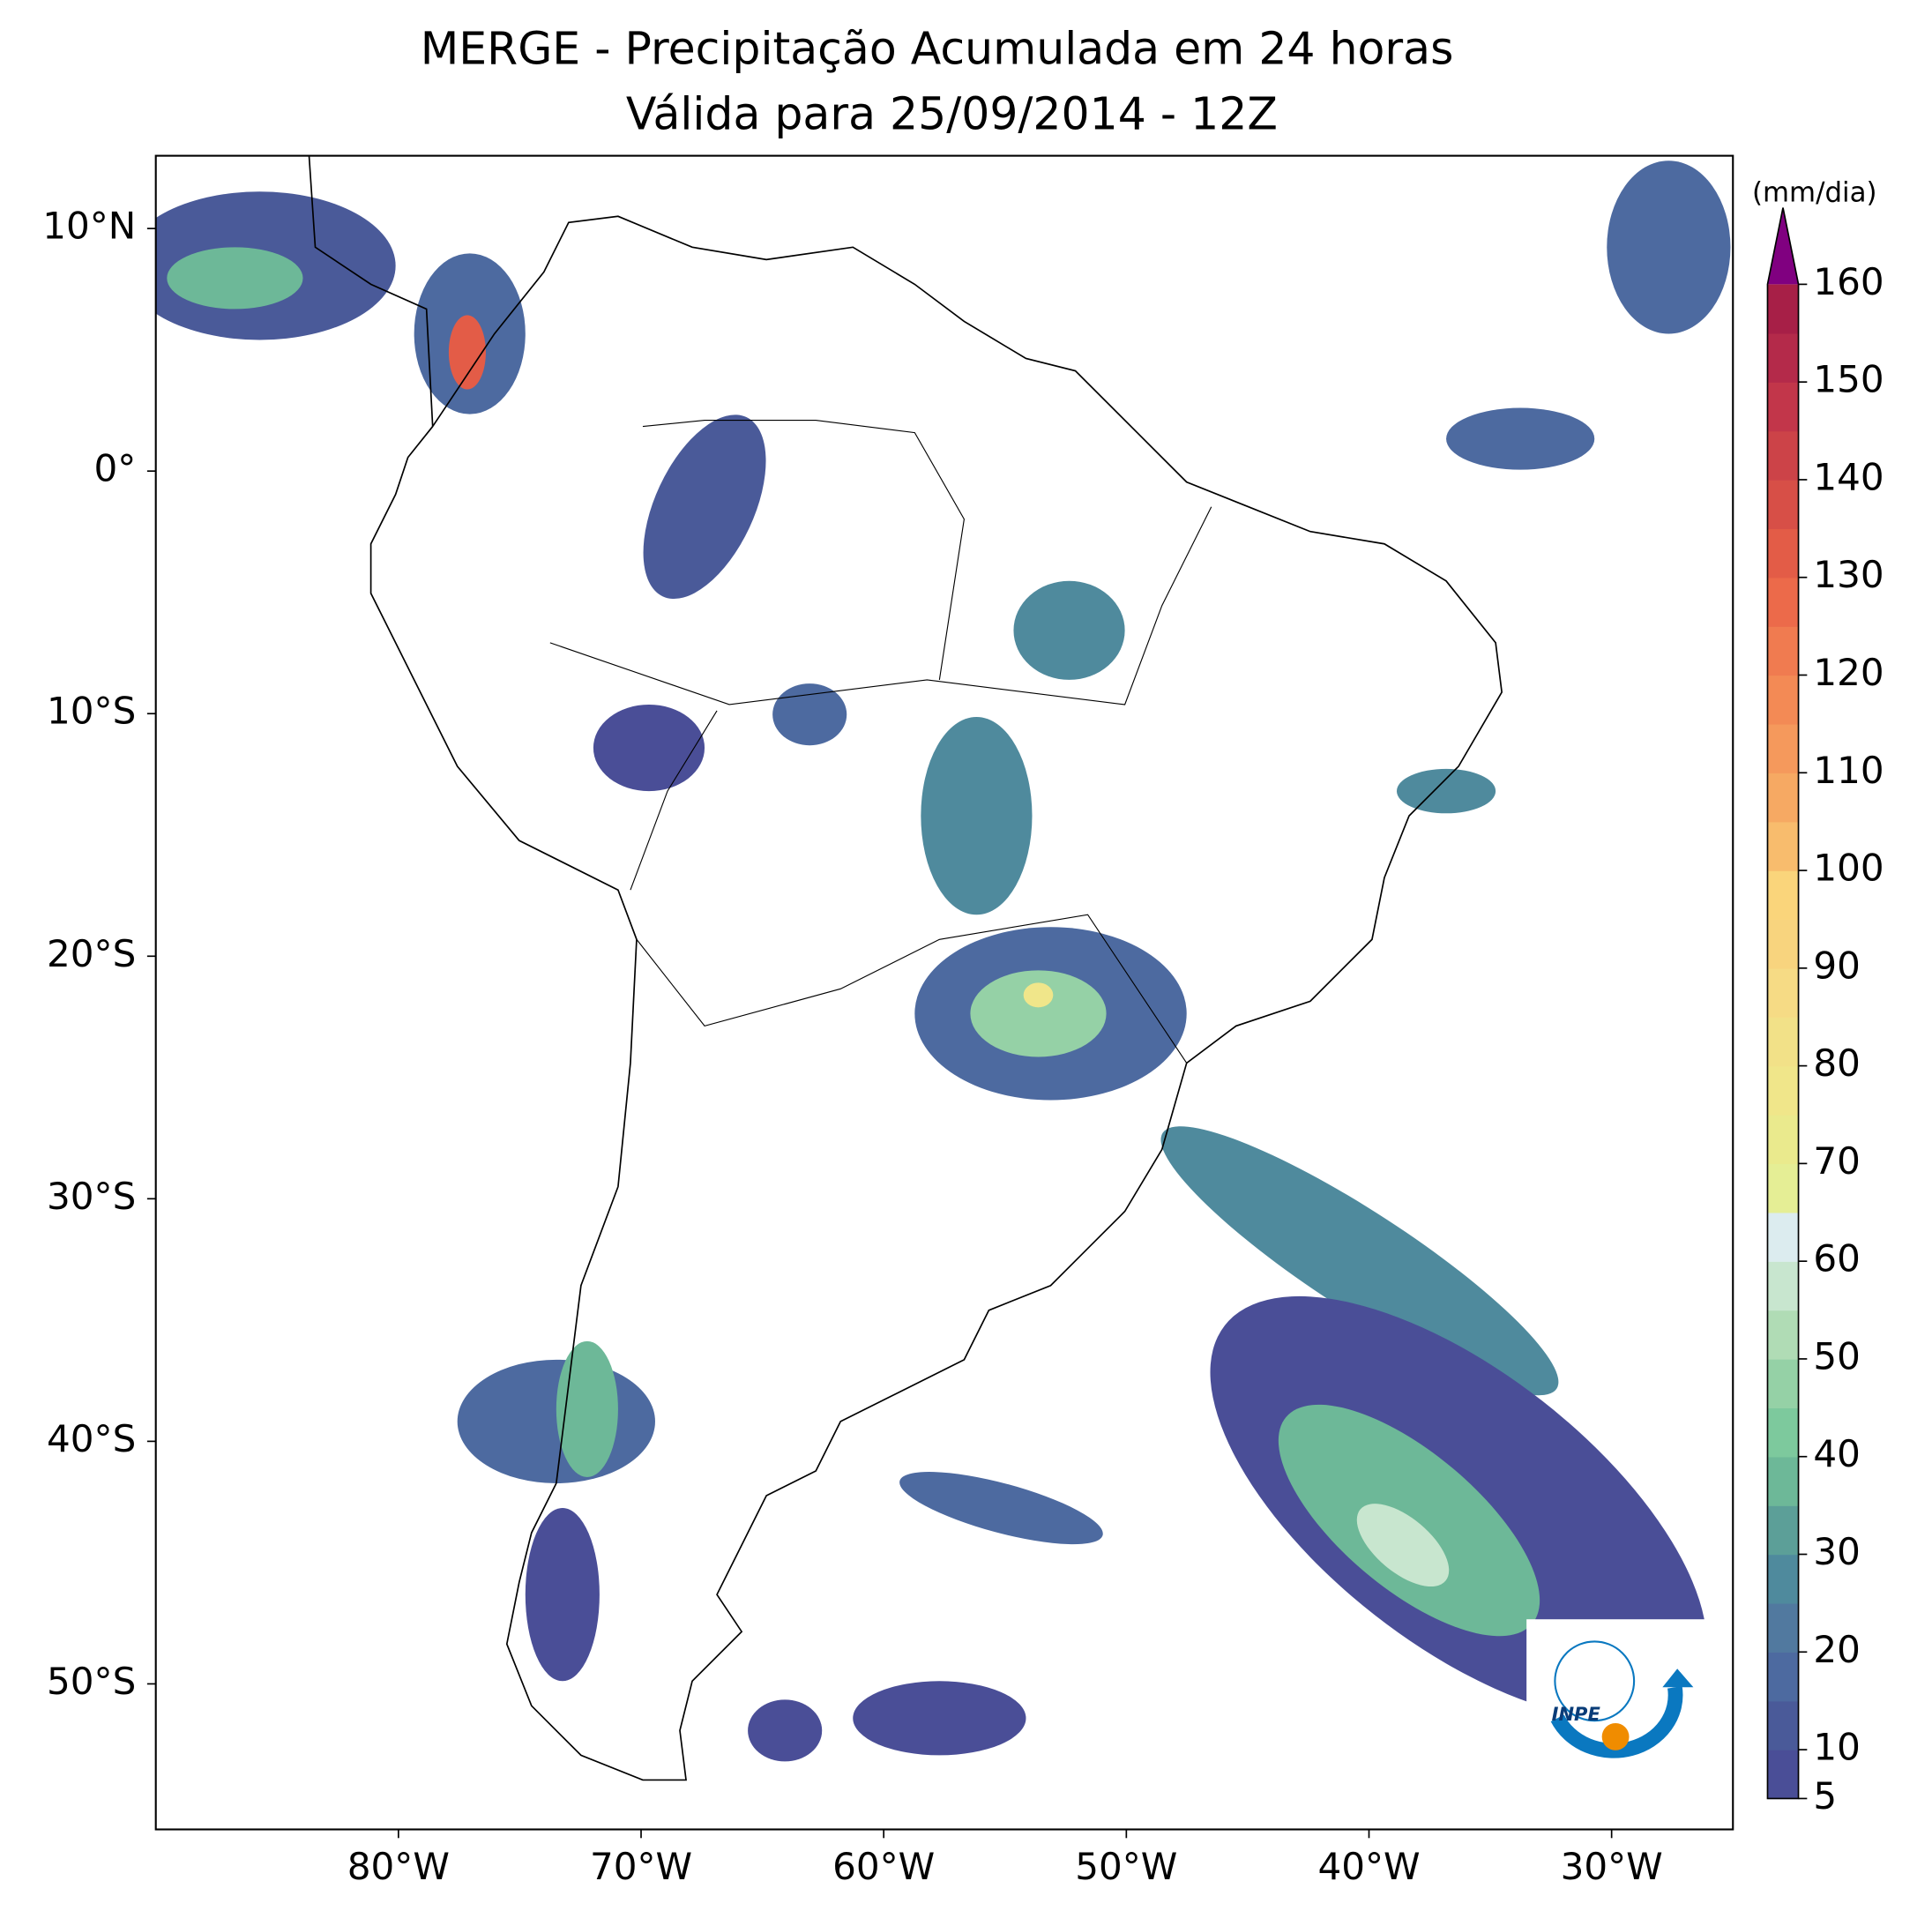 The image size is (1932, 1911). What do you see at coordinates (398, 1866) in the screenshot?
I see `x-tick-label: 80°W` at bounding box center [398, 1866].